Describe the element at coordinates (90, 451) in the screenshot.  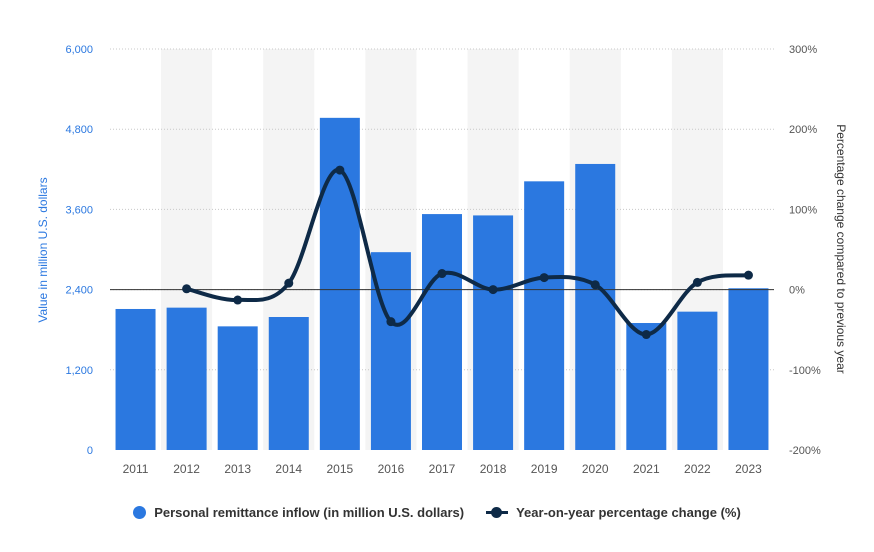
I see `left-tick-label: 0` at that location.